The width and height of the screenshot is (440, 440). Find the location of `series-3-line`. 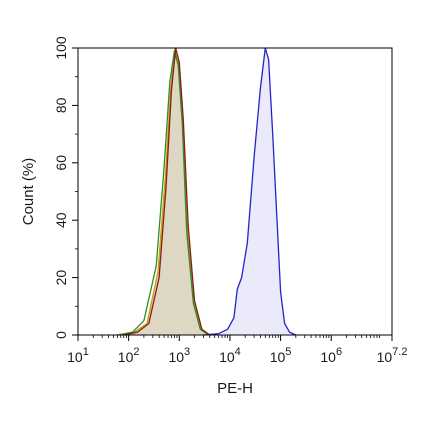

series-3-line is located at coordinates (250, 191).